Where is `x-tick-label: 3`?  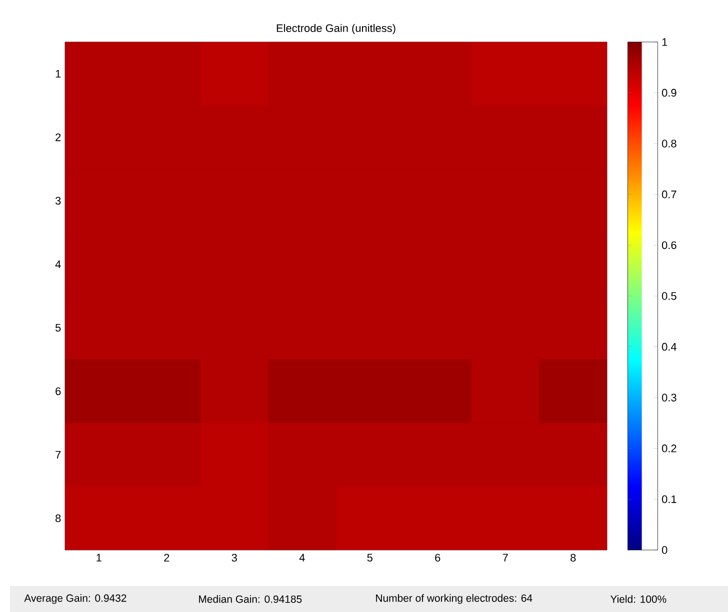
x-tick-label: 3 is located at coordinates (234, 558).